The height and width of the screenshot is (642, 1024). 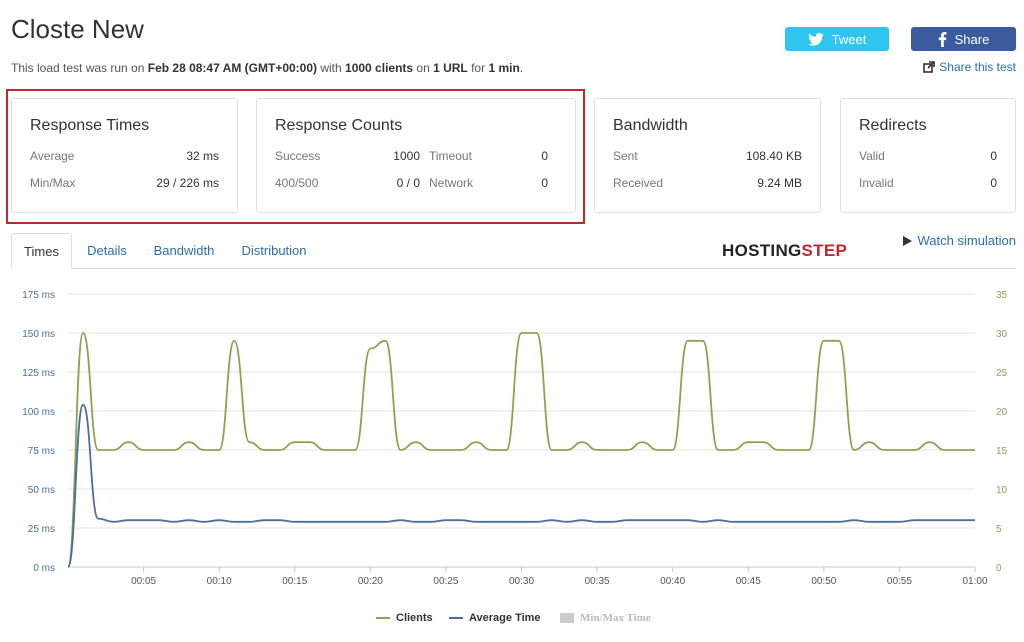 I want to click on summary-with: with, so click(x=331, y=68).